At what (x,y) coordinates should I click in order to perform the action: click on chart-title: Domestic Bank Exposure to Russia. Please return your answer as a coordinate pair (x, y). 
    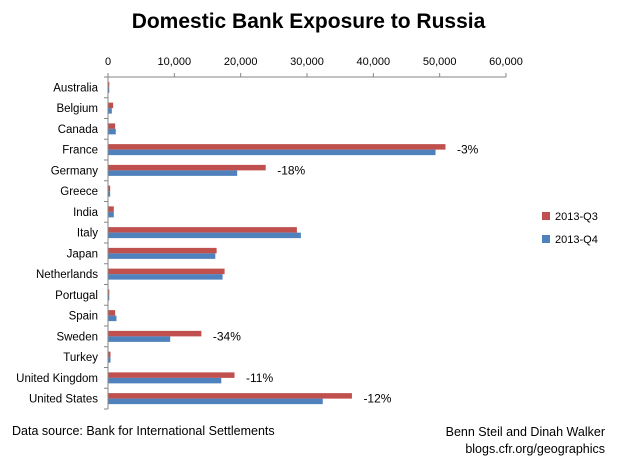
    Looking at the image, I should click on (308, 21).